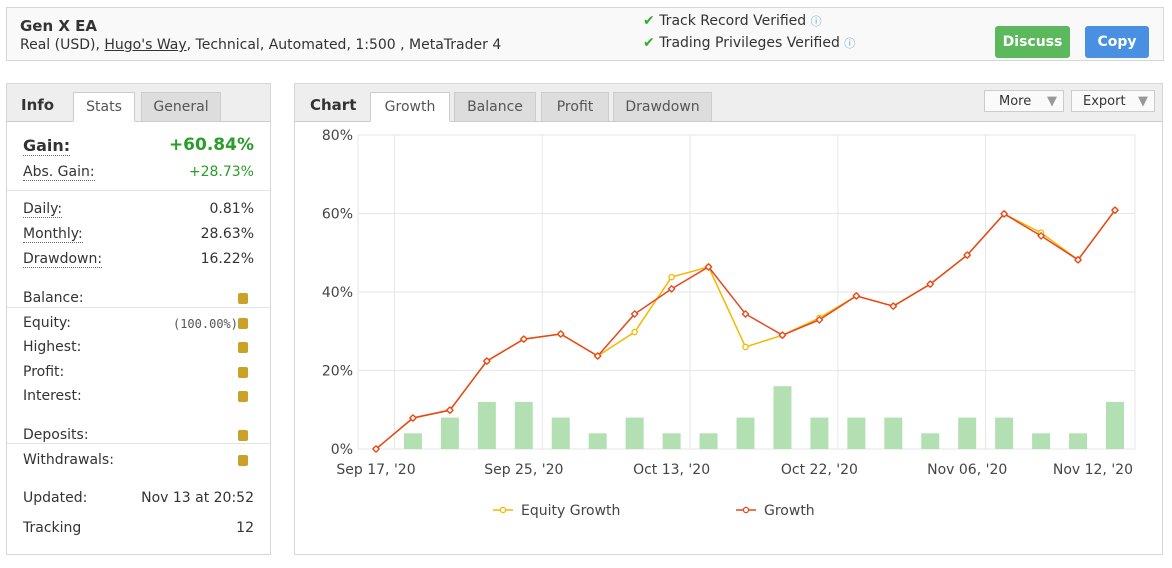 The width and height of the screenshot is (1172, 568). What do you see at coordinates (245, 528) in the screenshot?
I see `row-value: 12` at bounding box center [245, 528].